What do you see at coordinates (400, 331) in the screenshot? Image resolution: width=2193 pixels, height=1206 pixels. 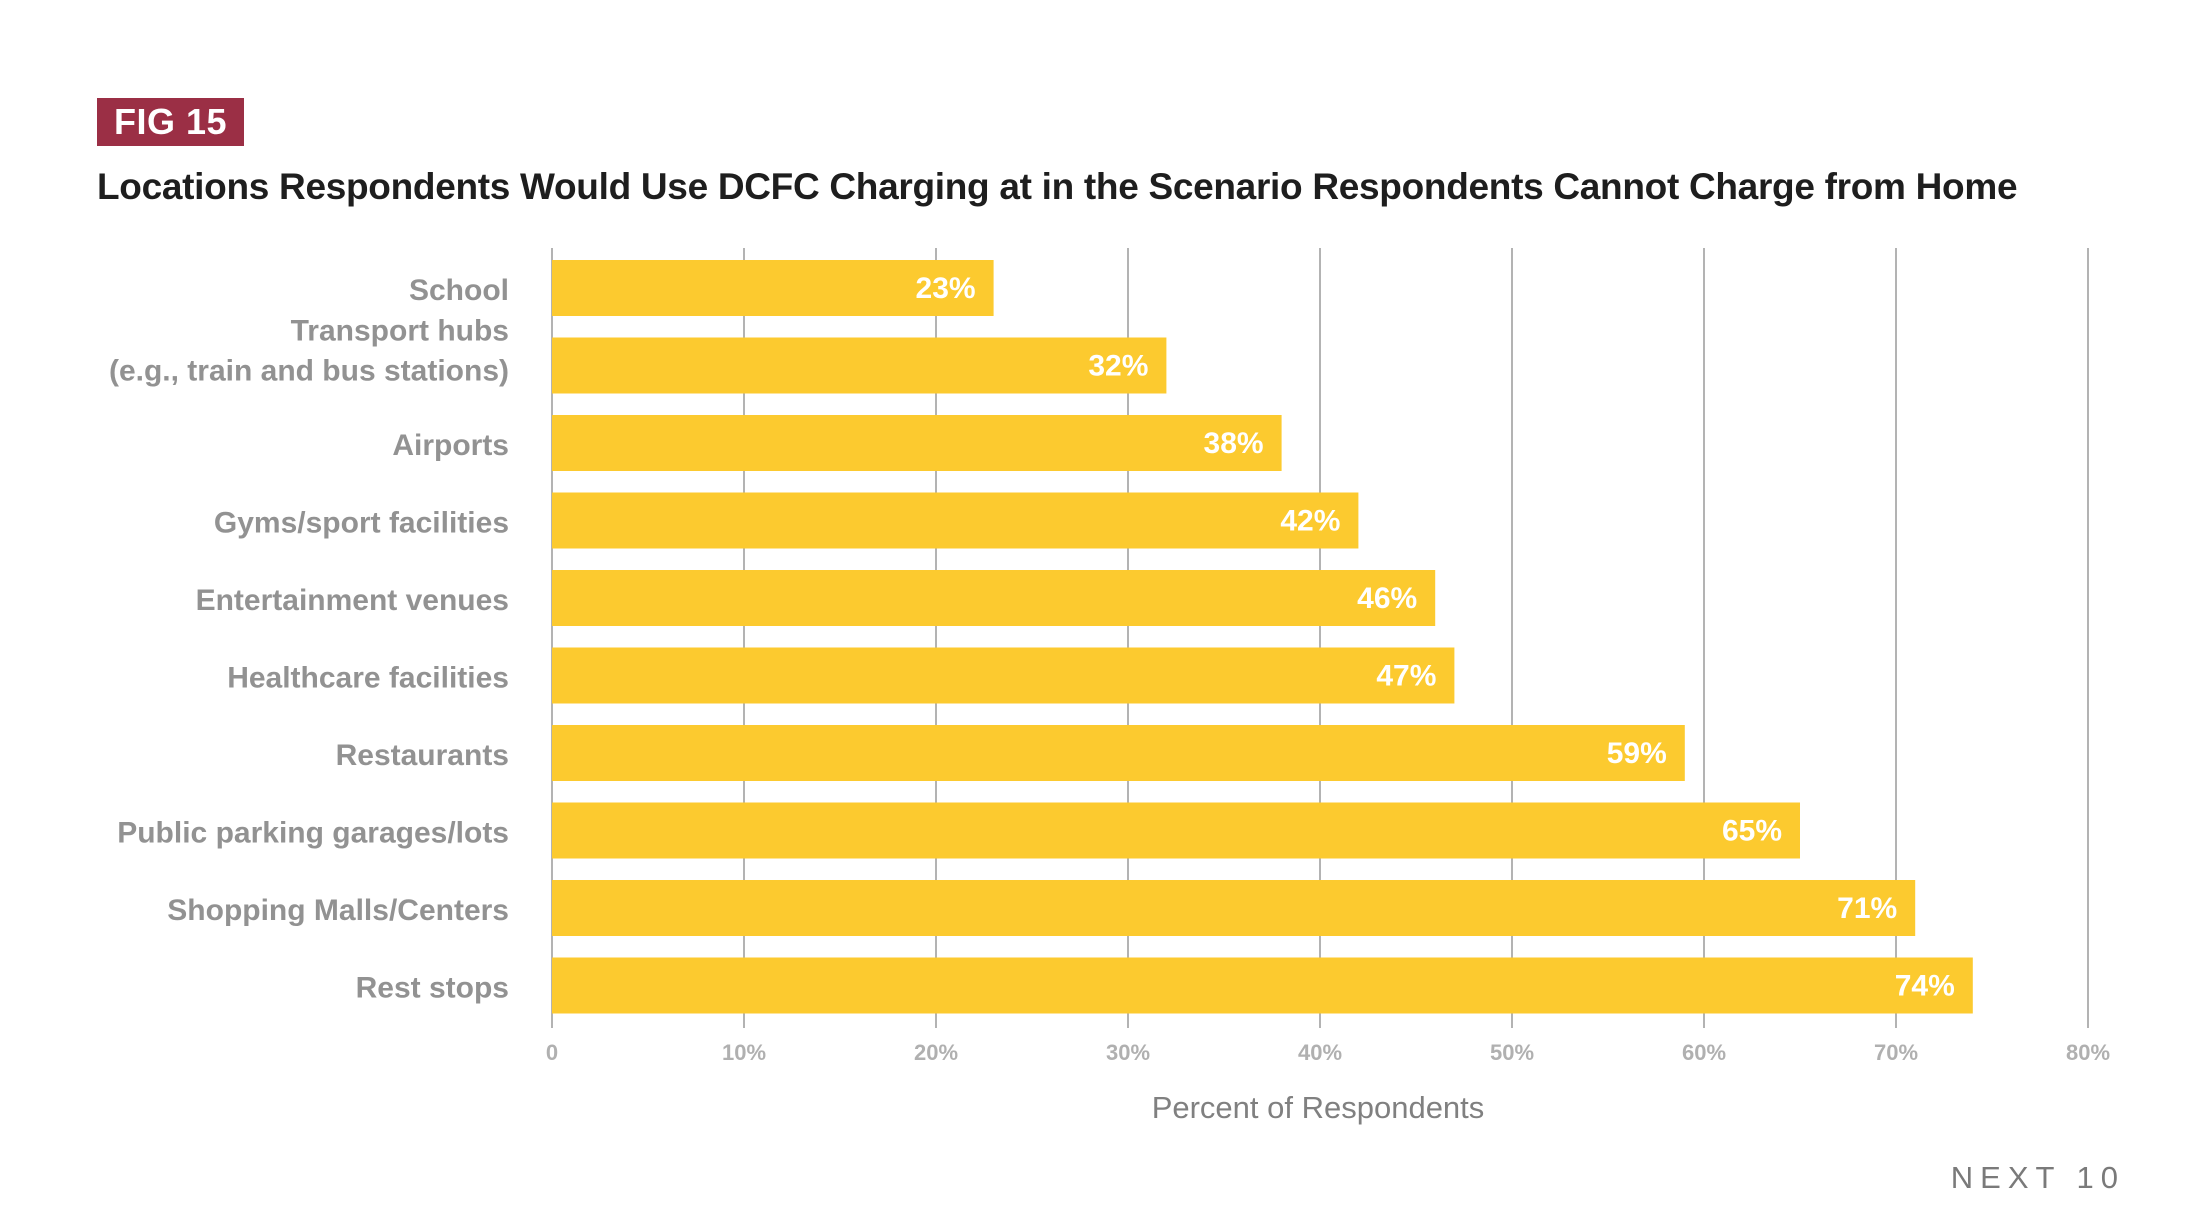 I see `category-label: Transport hubs` at bounding box center [400, 331].